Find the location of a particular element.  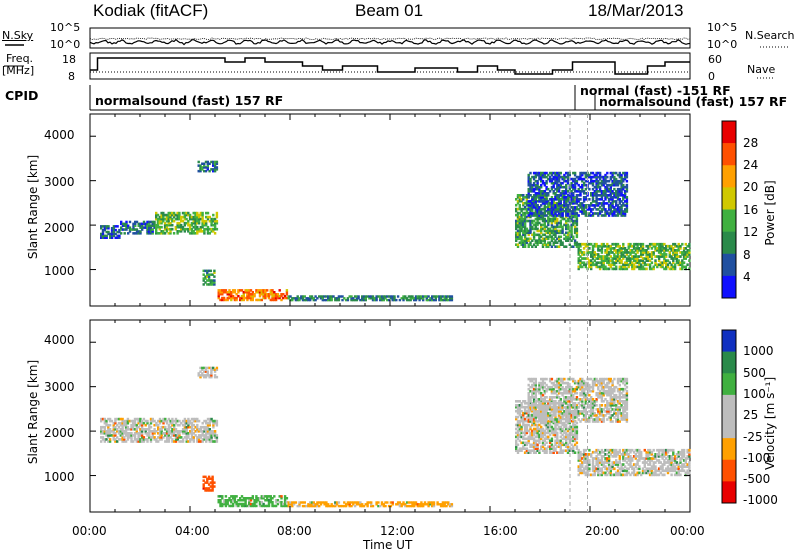

xtick-5: 20:00 is located at coordinates (602, 531).